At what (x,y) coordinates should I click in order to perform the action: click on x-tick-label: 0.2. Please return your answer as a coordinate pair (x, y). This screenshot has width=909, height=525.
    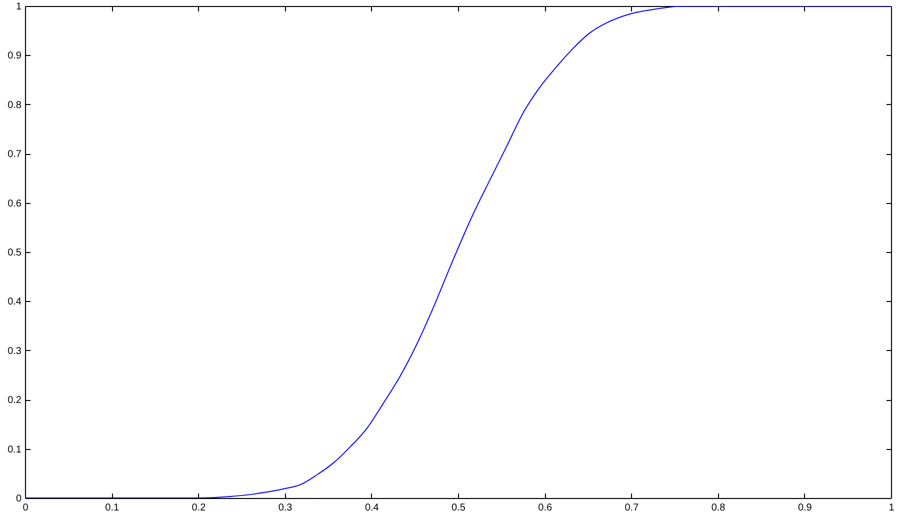
    Looking at the image, I should click on (199, 508).